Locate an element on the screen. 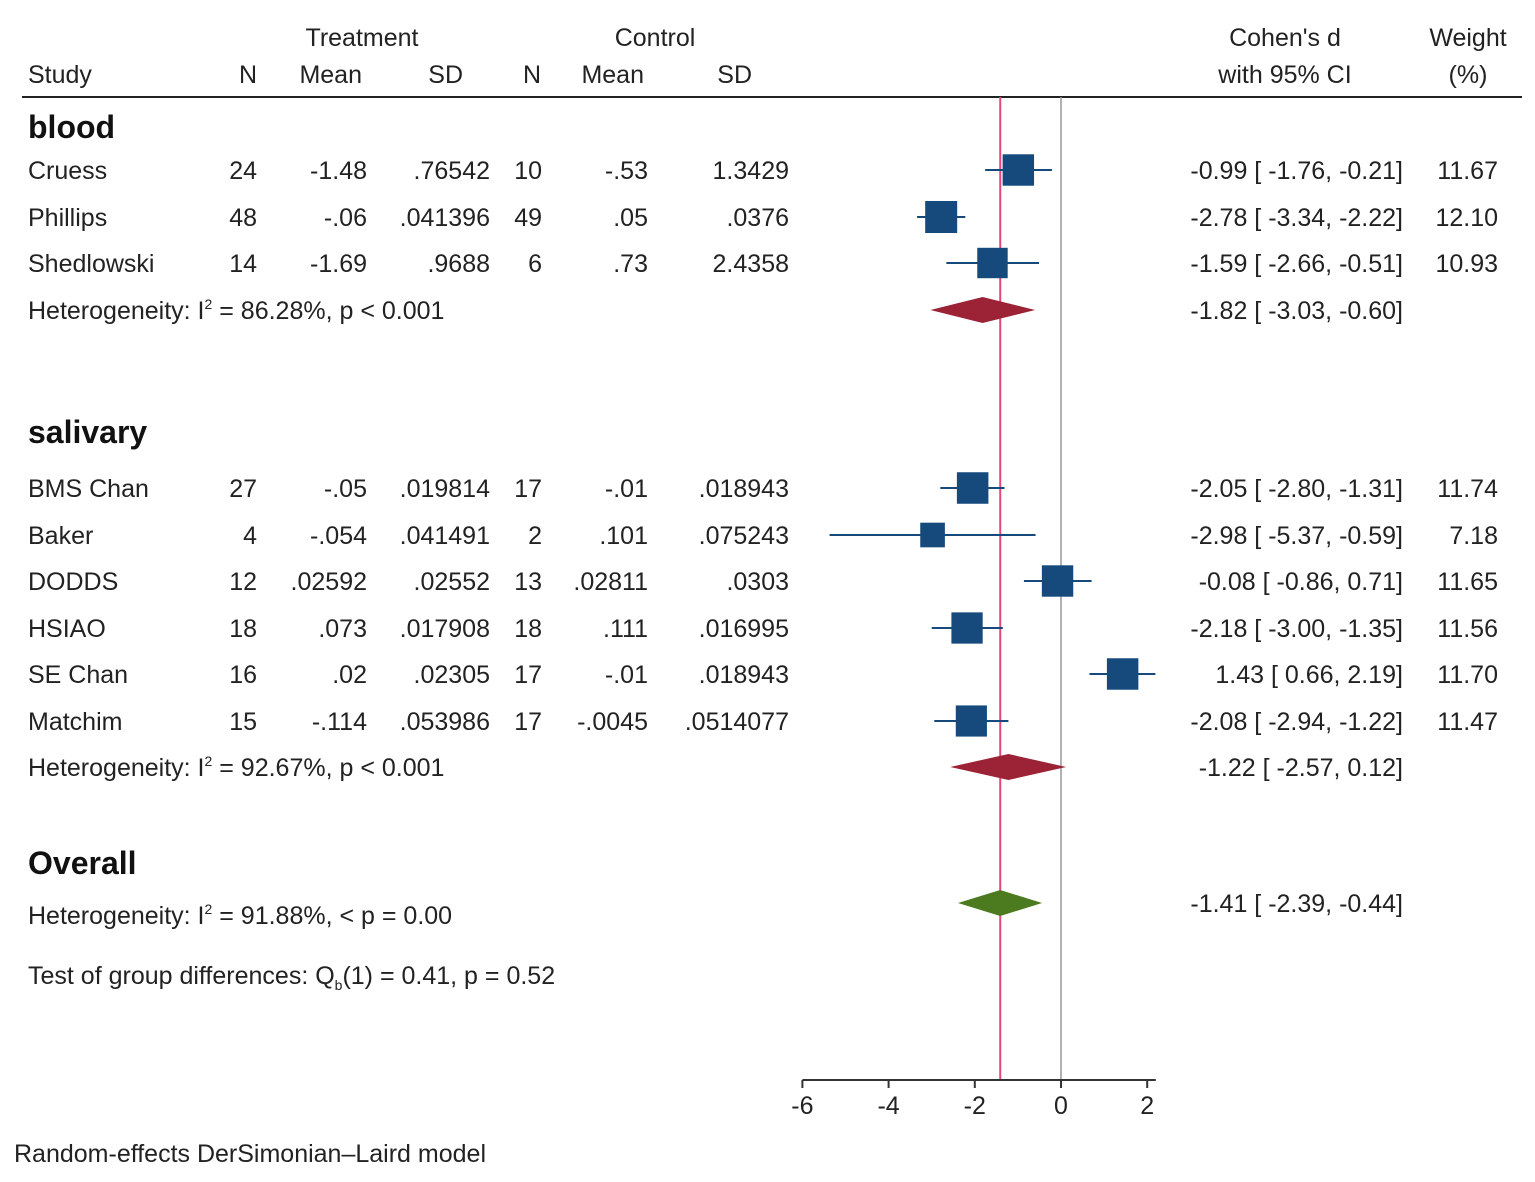 Image resolution: width=1535 pixels, height=1182 pixels. study-name: SE Chan is located at coordinates (78, 675).